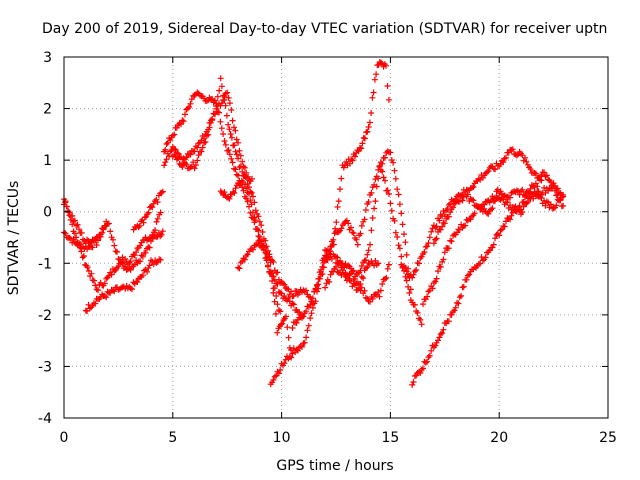 This screenshot has height=480, width=640. Describe the element at coordinates (282, 438) in the screenshot. I see `x-tick-label: 10` at that location.